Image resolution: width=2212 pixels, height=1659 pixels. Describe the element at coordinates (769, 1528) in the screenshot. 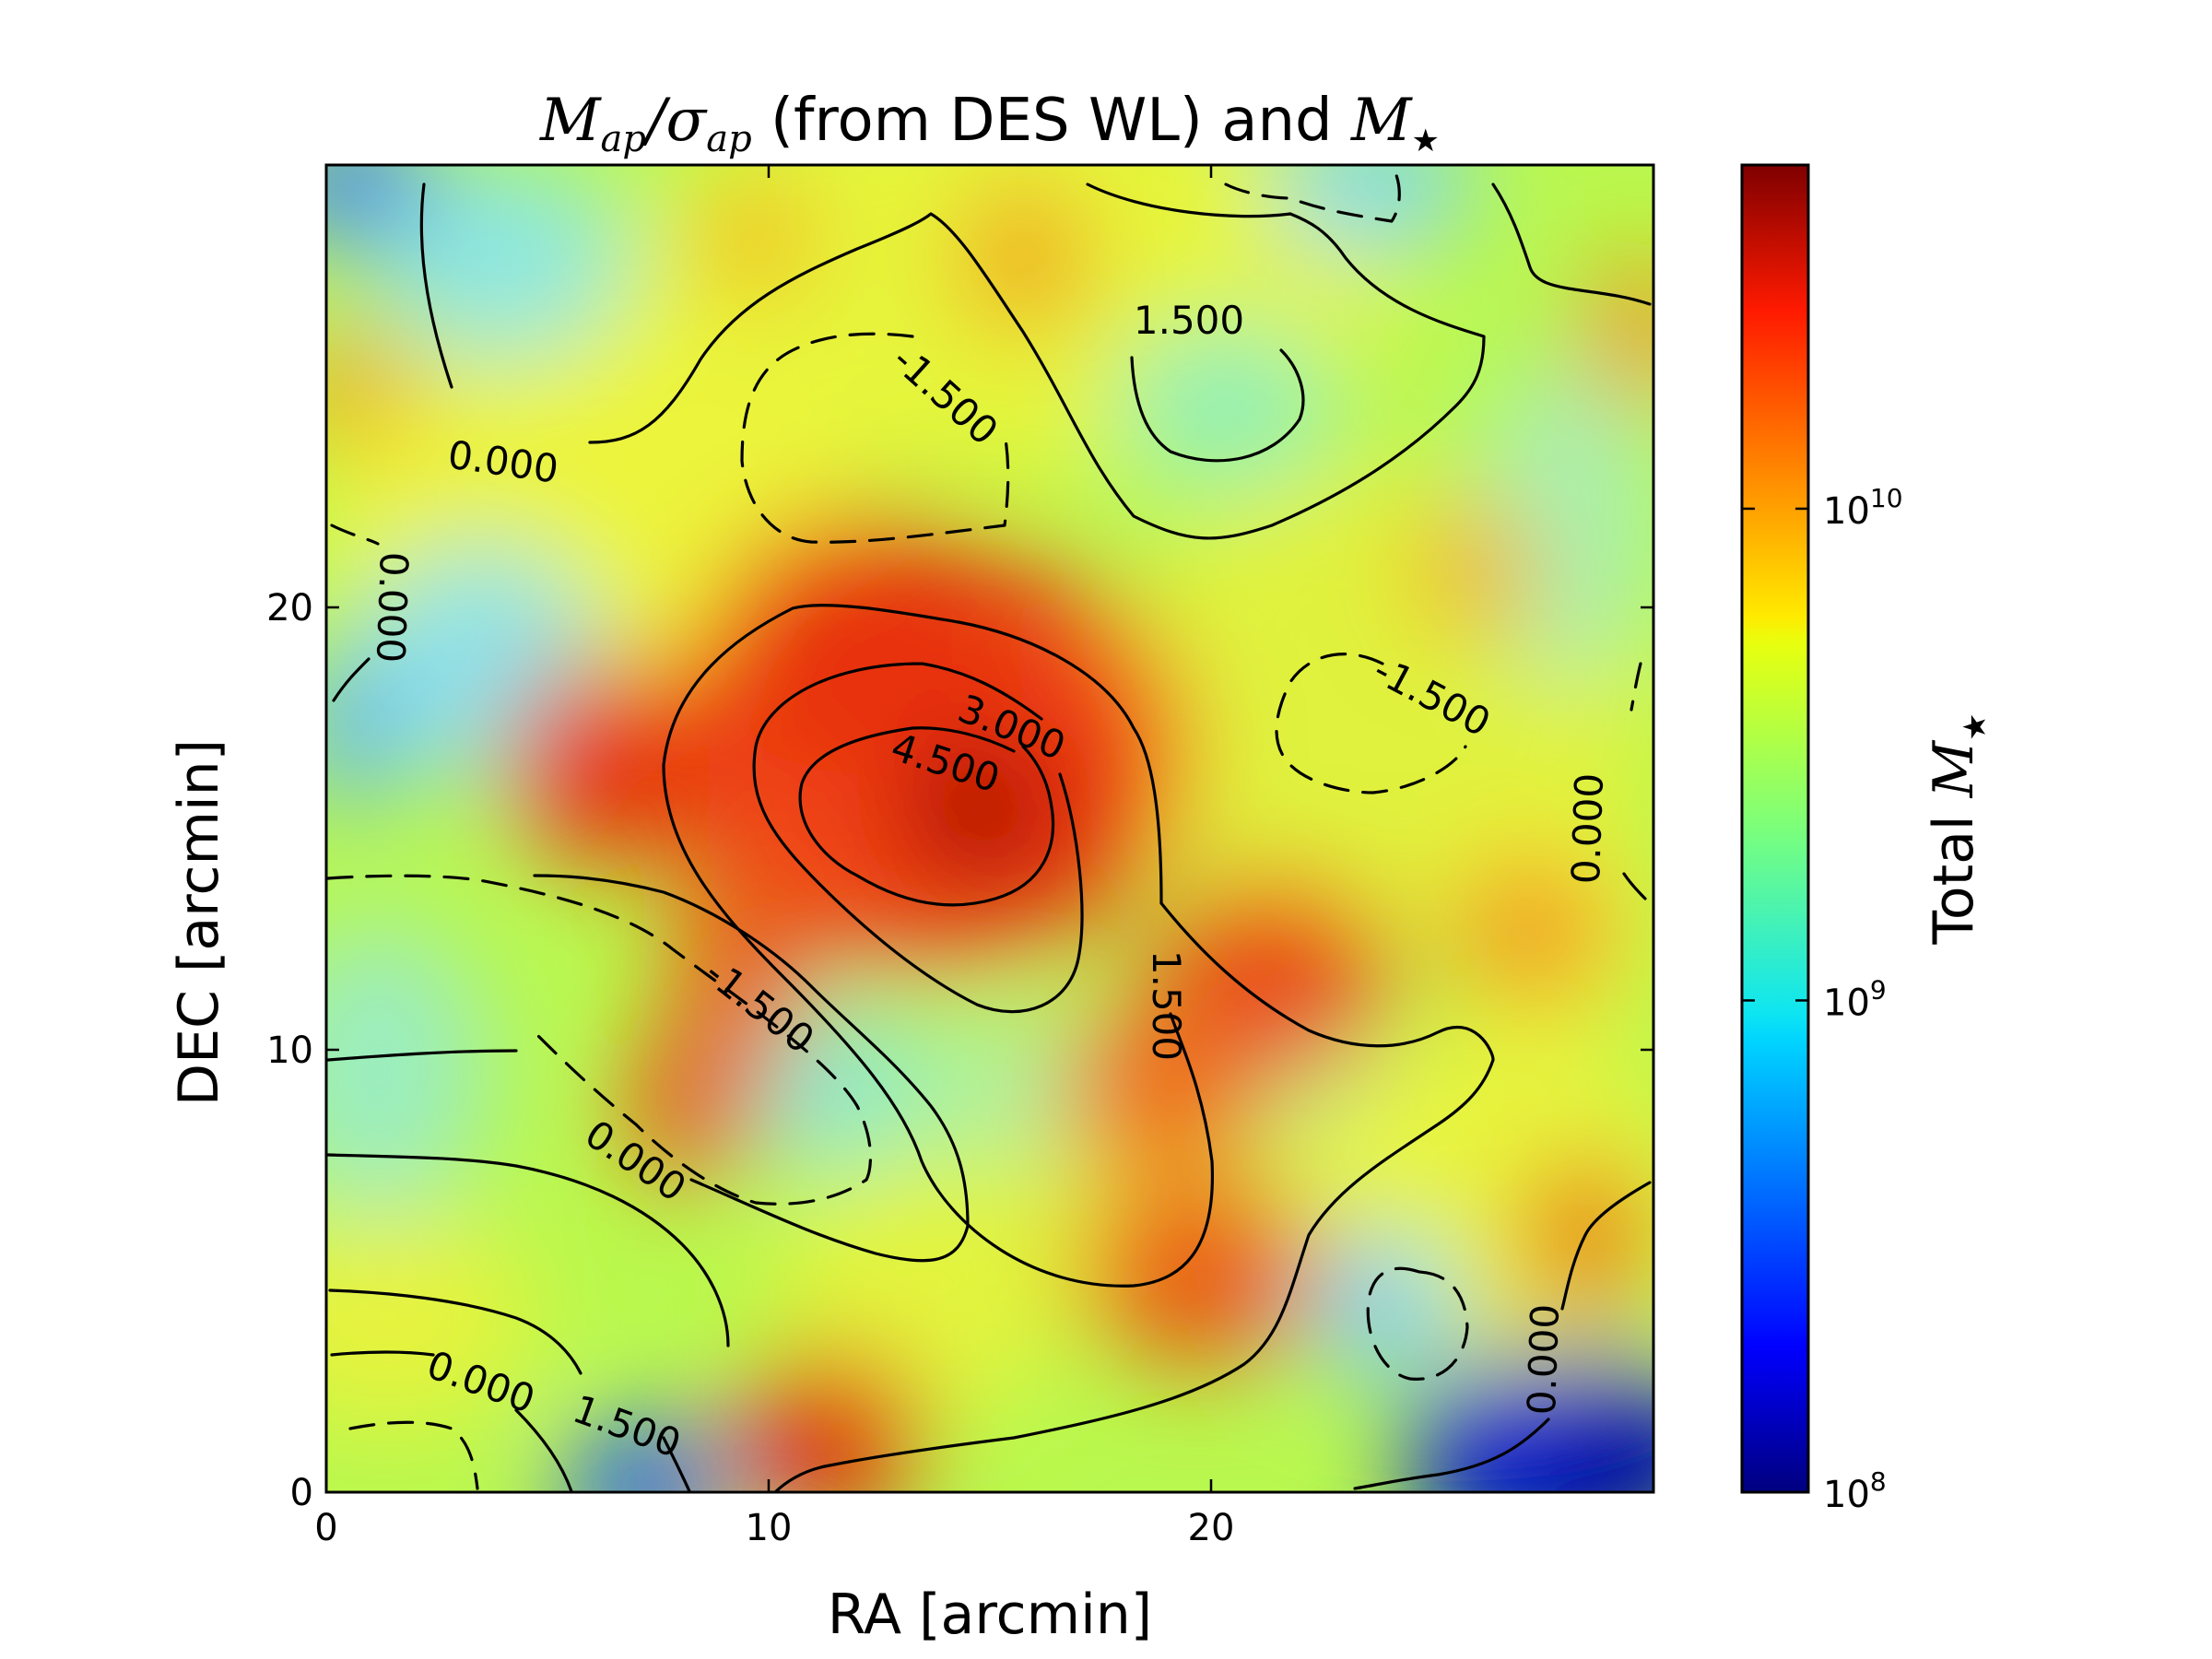

I see `x-tick-label: 10` at that location.